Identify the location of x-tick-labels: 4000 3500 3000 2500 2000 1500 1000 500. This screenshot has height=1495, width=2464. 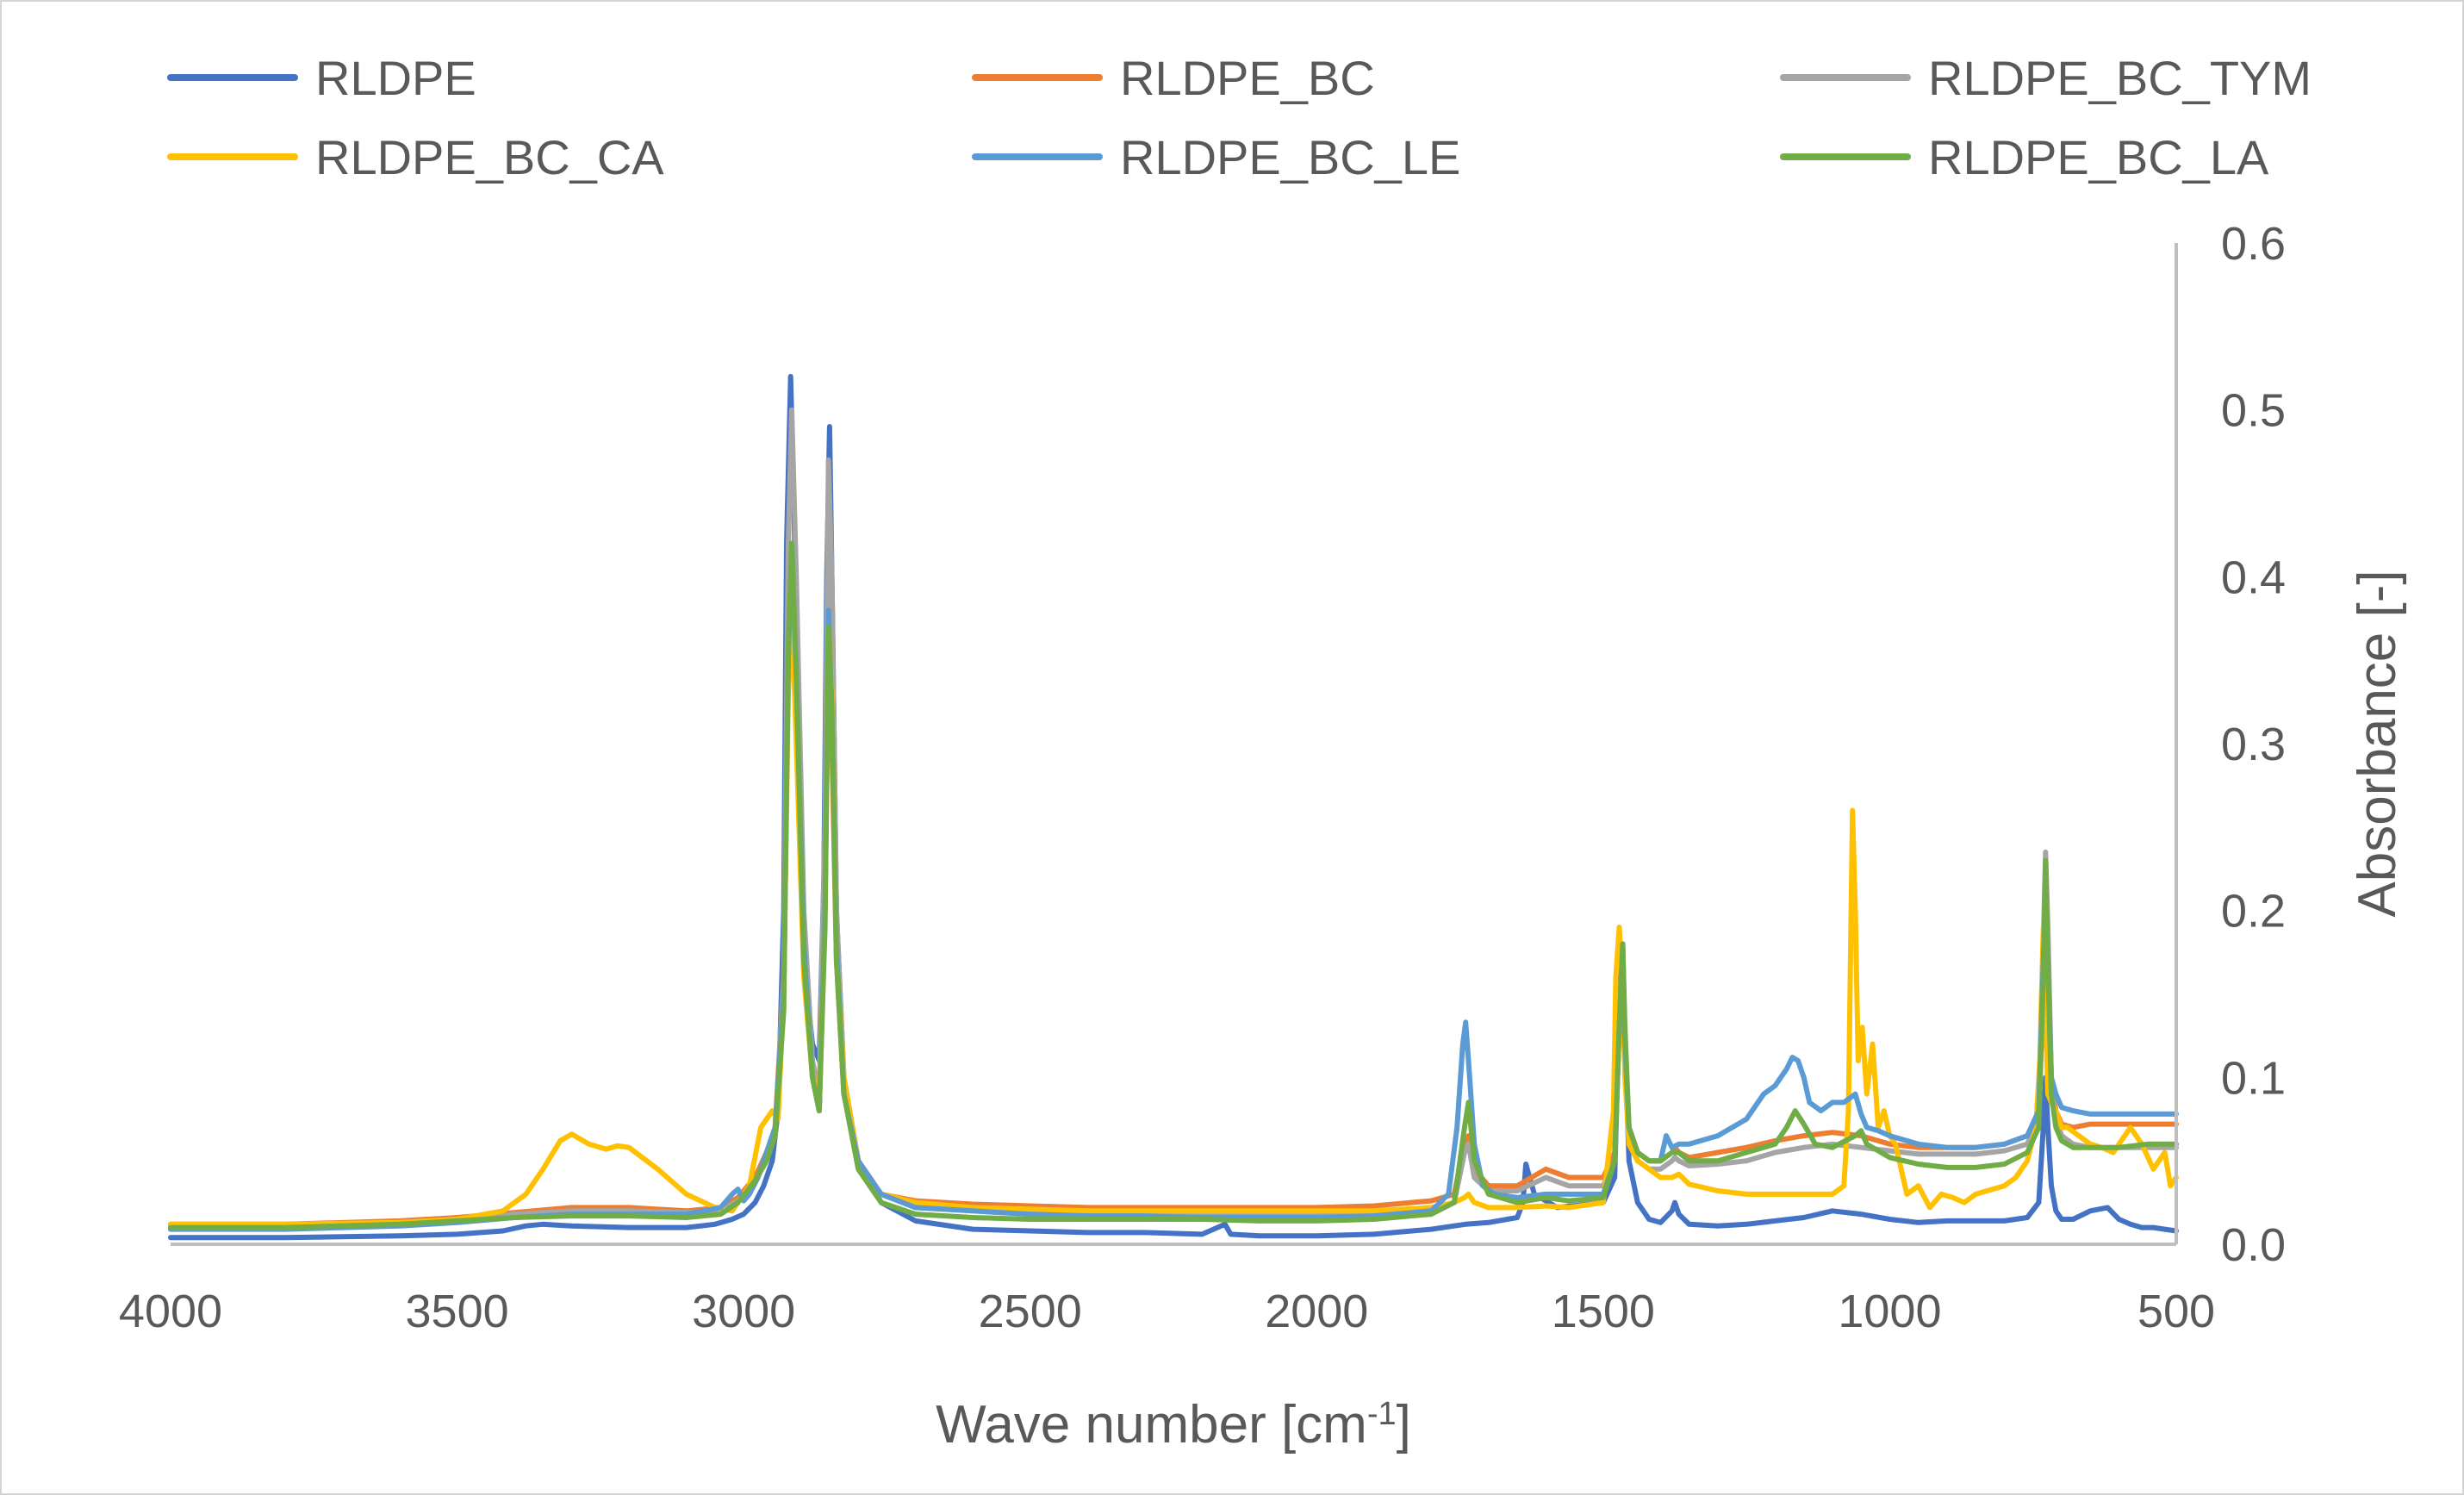
(1167, 1311).